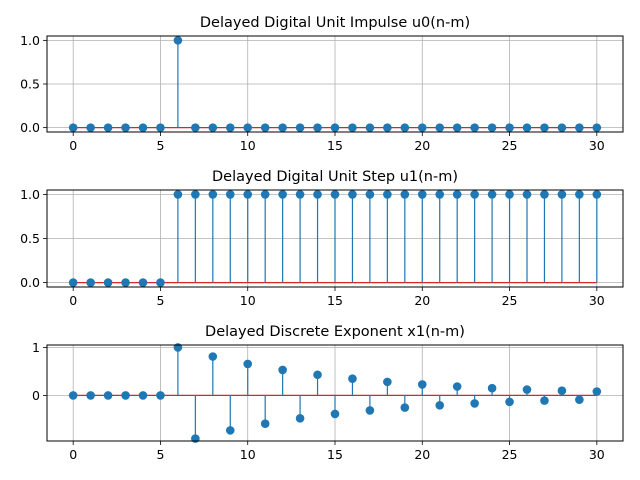 The width and height of the screenshot is (640, 480). What do you see at coordinates (335, 332) in the screenshot?
I see `chart-title: Delayed Discrete Exponent x1(n-m)` at bounding box center [335, 332].